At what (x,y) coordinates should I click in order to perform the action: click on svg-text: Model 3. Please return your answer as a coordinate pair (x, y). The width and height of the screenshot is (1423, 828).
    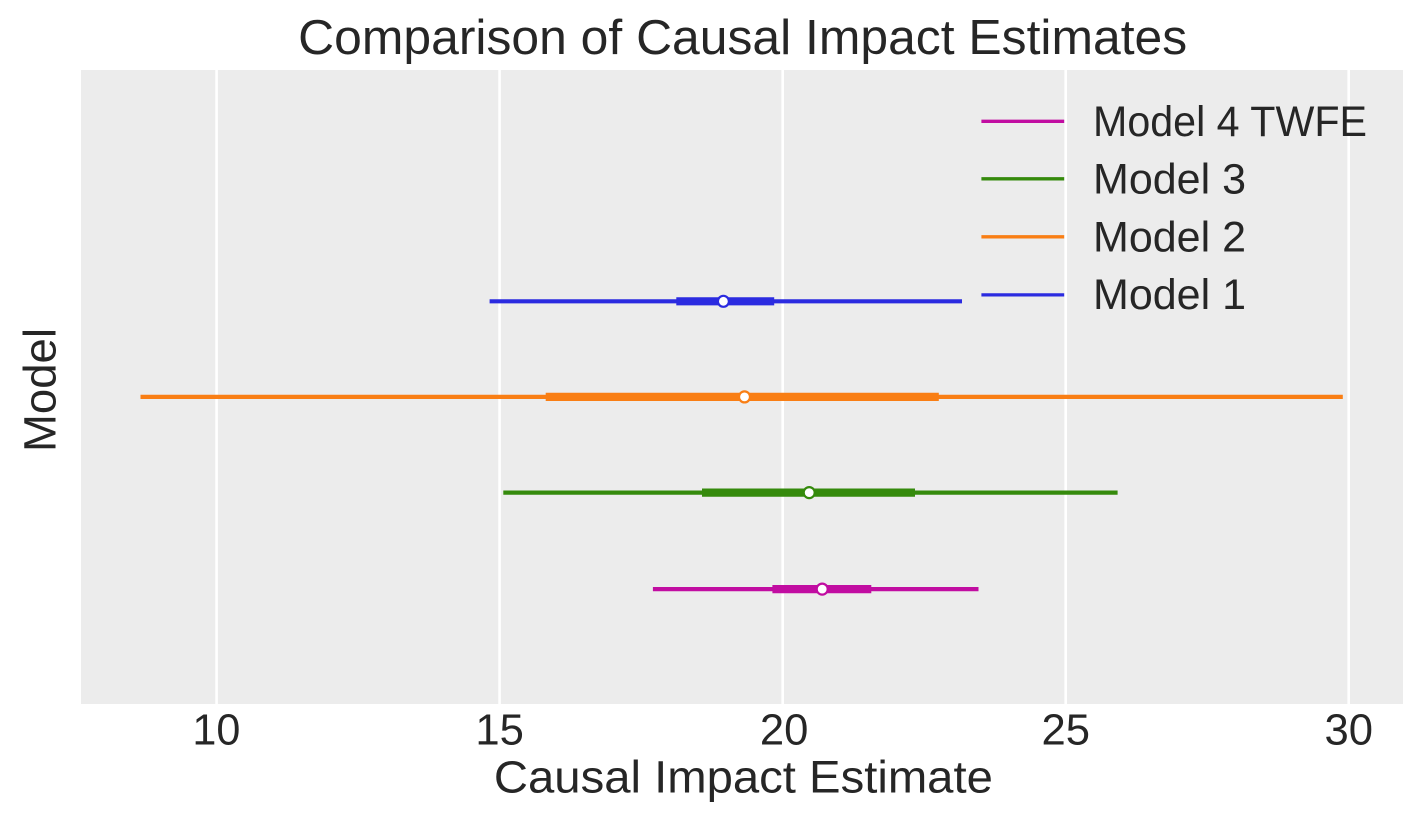
    Looking at the image, I should click on (1169, 180).